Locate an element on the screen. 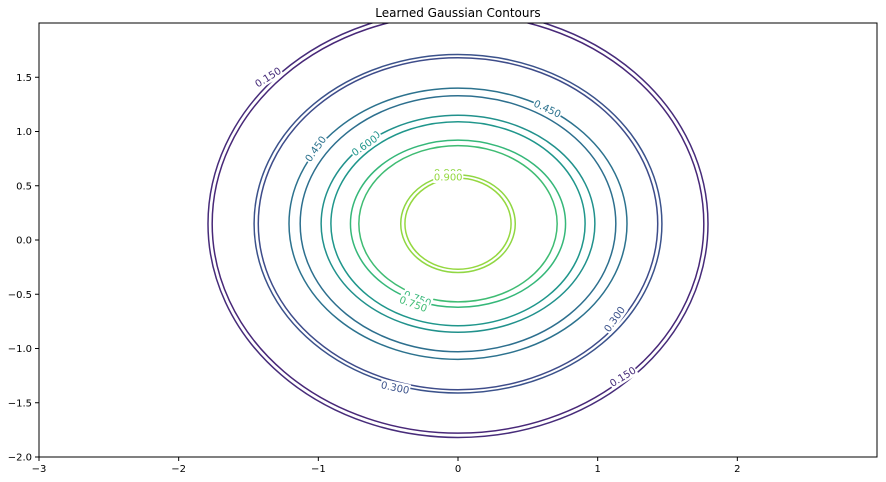  x-tick-label: 2 is located at coordinates (737, 469).